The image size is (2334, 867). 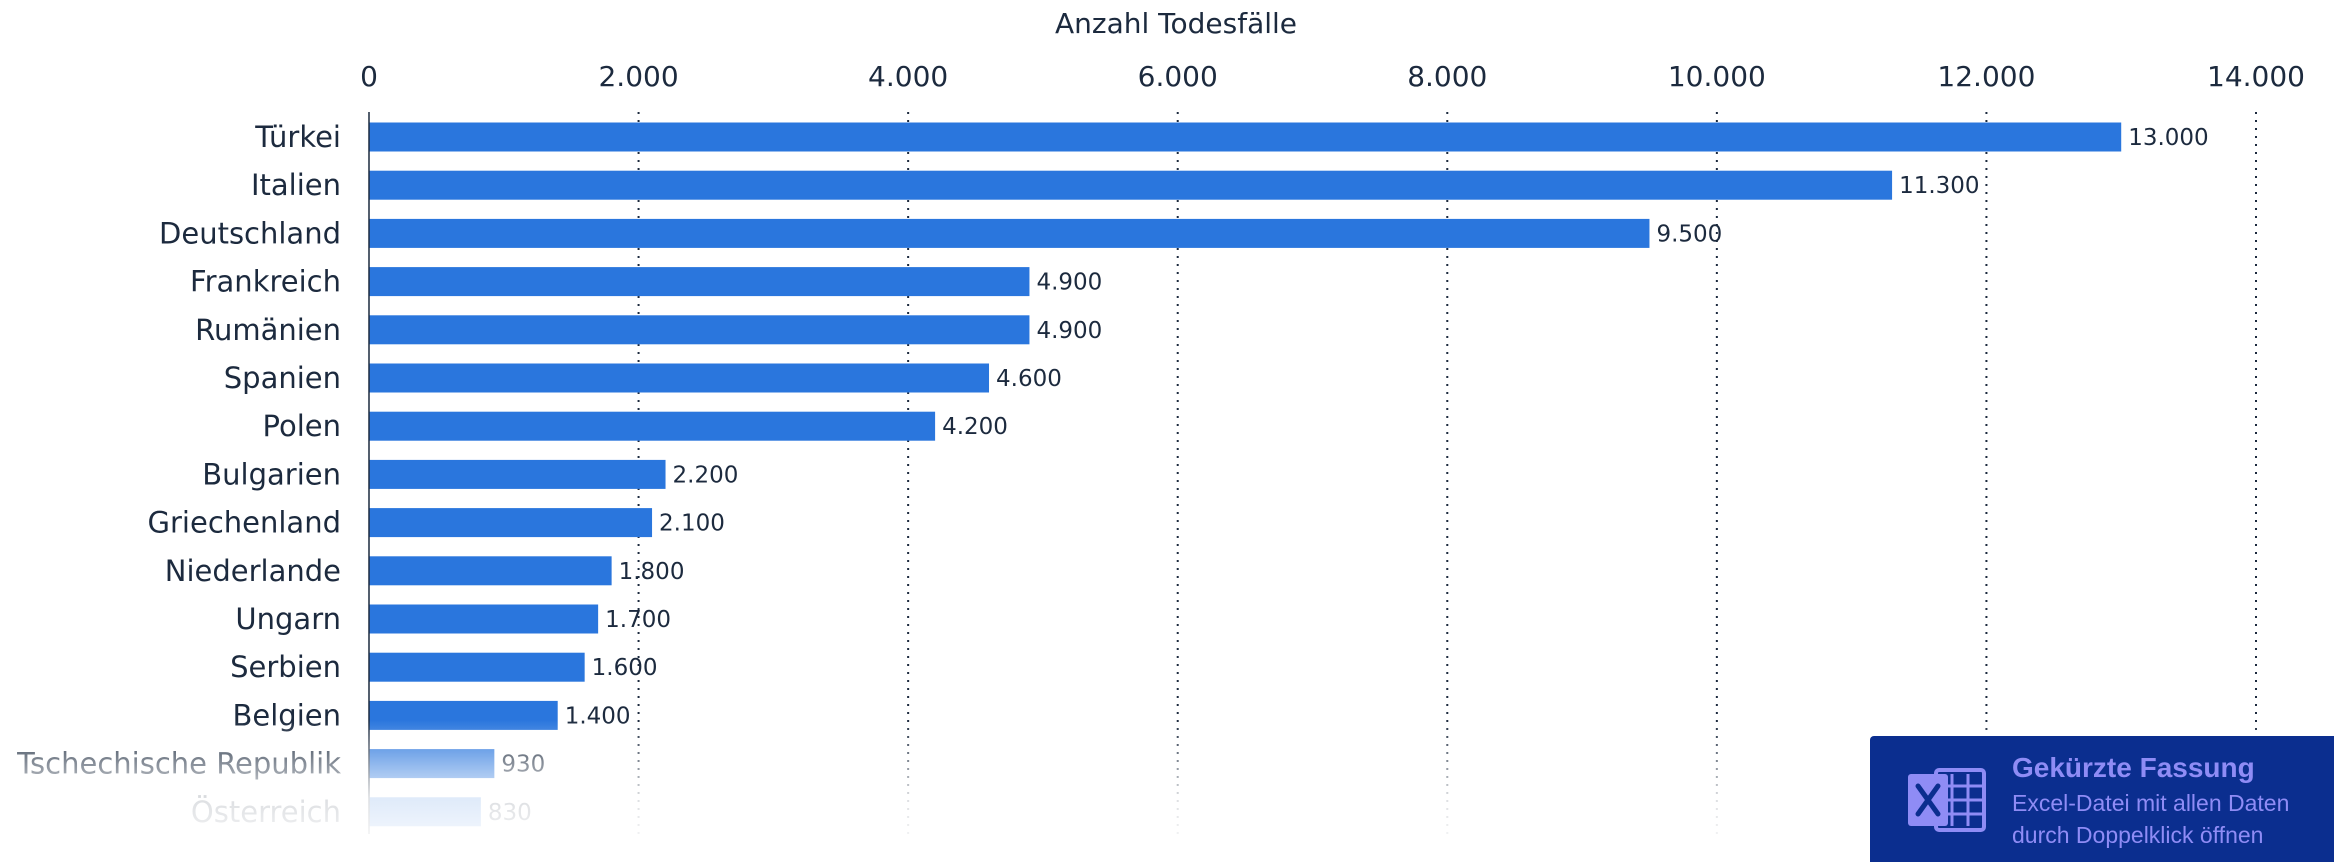 What do you see at coordinates (510, 813) in the screenshot?
I see `value-label: 830` at bounding box center [510, 813].